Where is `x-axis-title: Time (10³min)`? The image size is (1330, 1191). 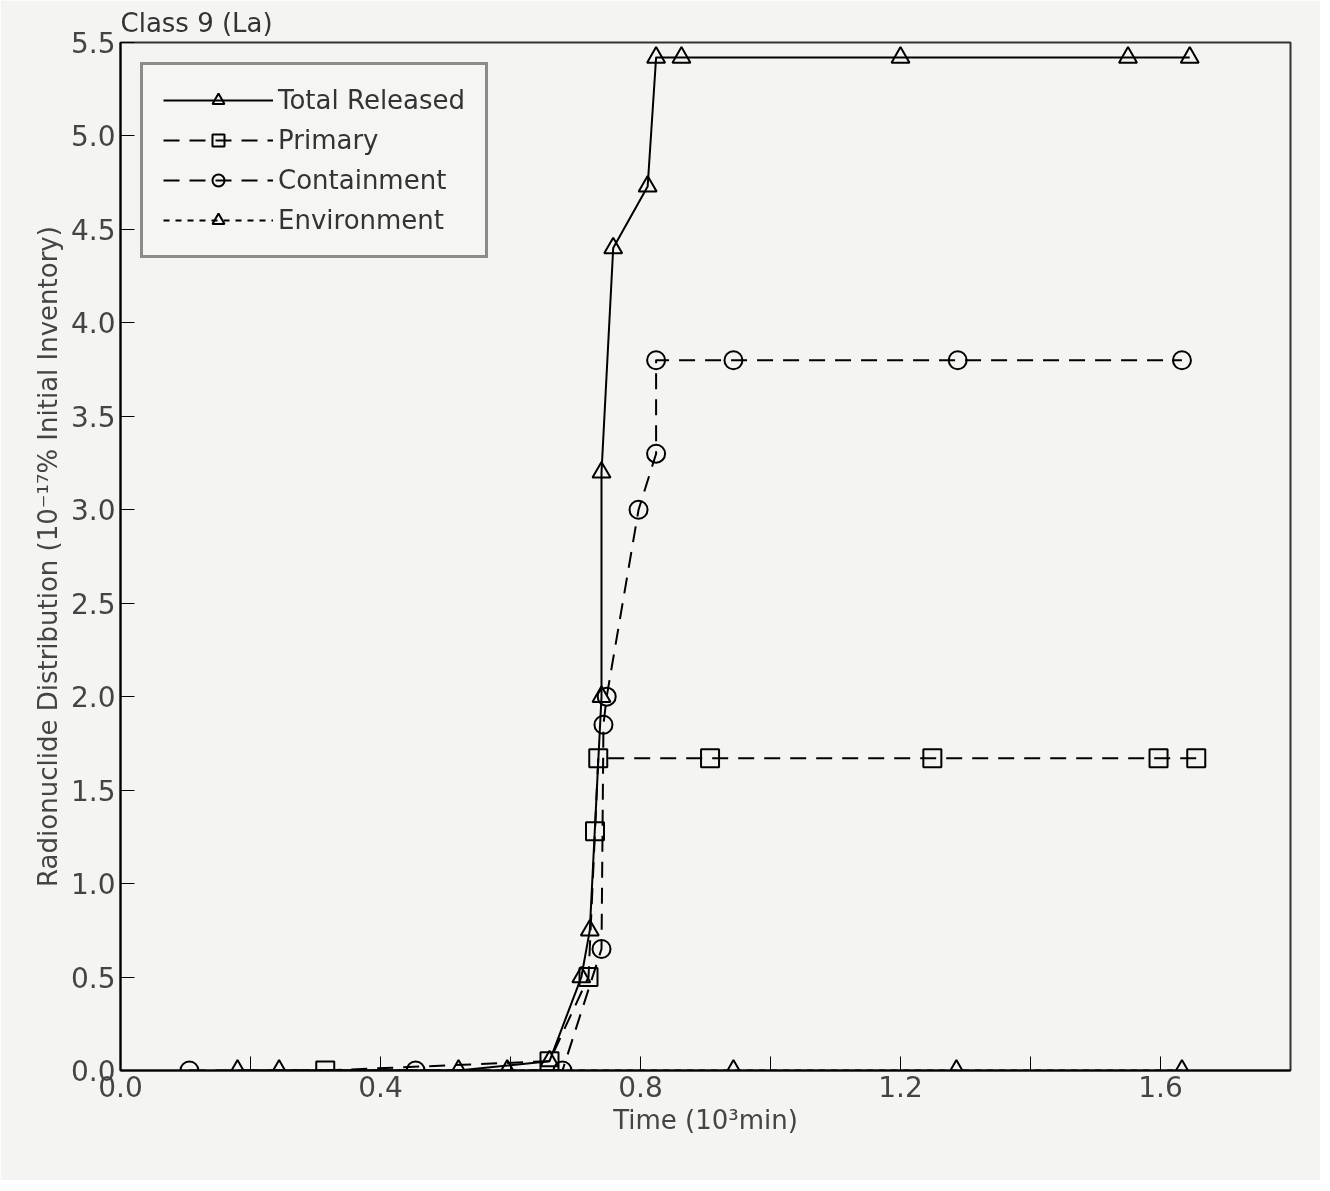 x-axis-title: Time (10³min) is located at coordinates (705, 1119).